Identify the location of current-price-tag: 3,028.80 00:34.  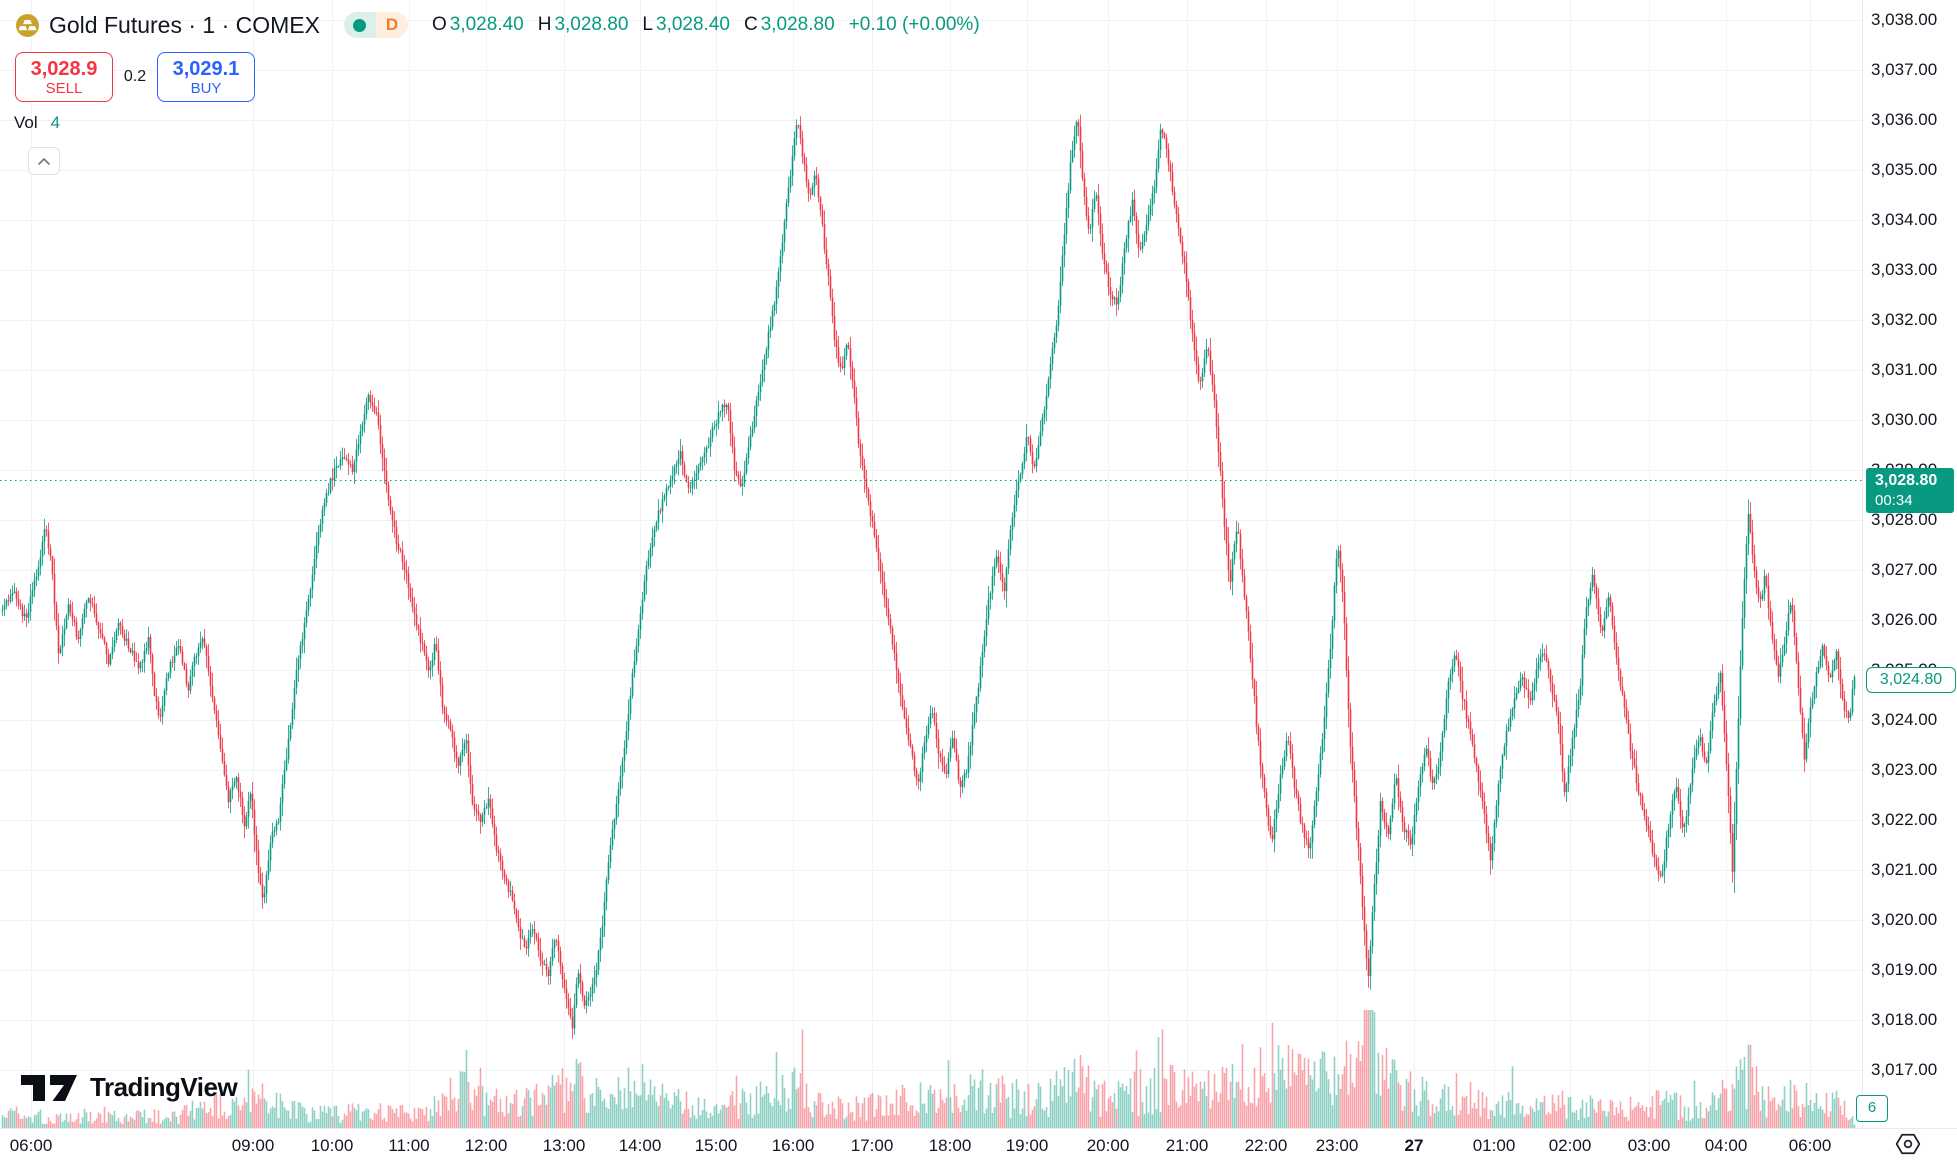
(1910, 490).